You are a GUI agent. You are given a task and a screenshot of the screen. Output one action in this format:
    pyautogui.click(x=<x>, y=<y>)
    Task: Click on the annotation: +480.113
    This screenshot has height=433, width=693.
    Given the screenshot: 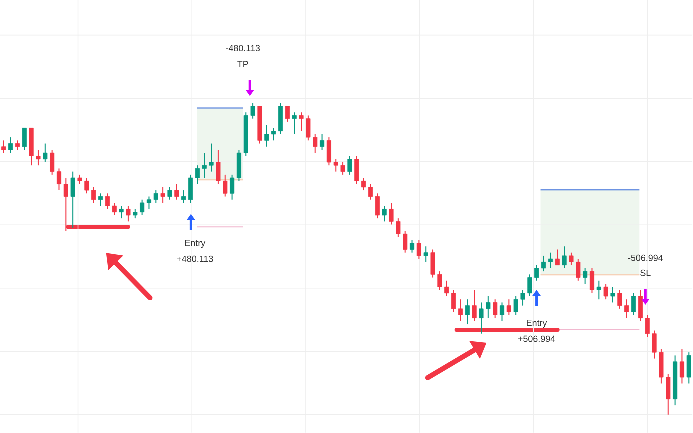 What is the action you would take?
    pyautogui.click(x=195, y=259)
    